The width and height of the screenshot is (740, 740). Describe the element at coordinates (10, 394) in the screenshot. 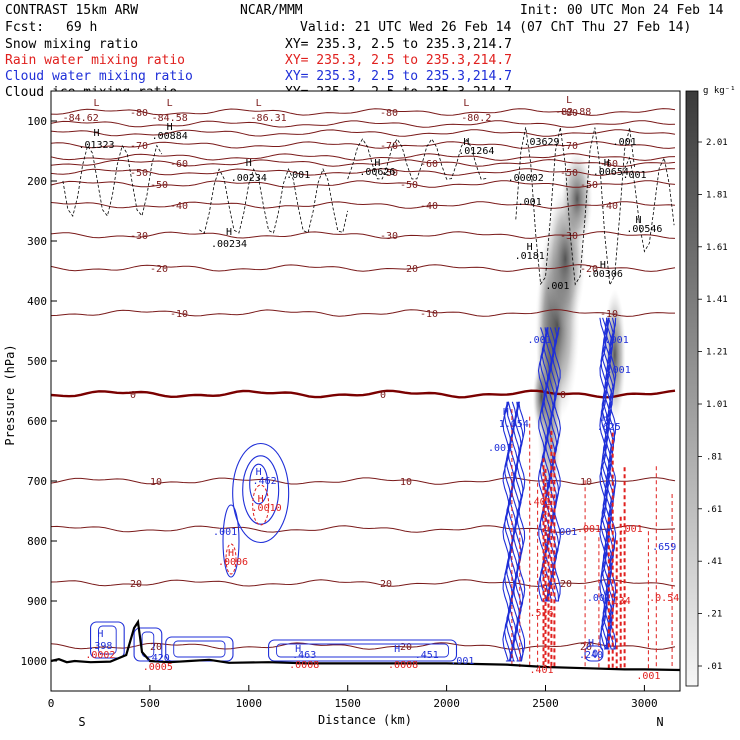

I see `y-axis-title: Pressure (hPa)` at that location.